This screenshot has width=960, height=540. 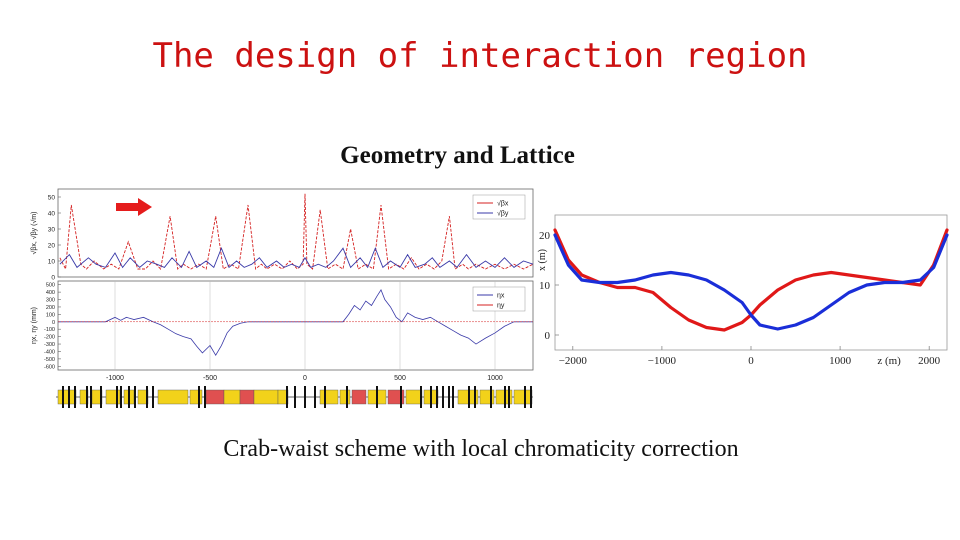 I want to click on orbit-series-blue, so click(x=751, y=282).